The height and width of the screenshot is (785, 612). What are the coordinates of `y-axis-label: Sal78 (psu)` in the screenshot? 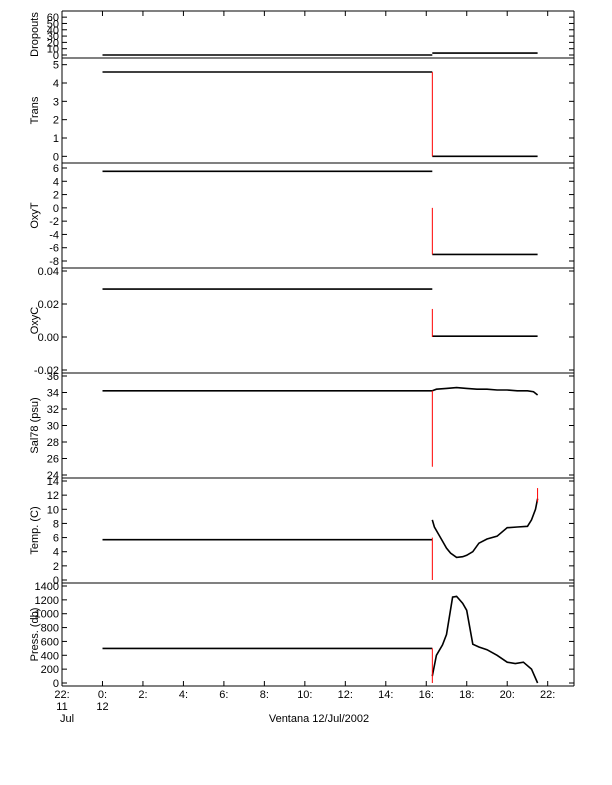 It's located at (35, 425).